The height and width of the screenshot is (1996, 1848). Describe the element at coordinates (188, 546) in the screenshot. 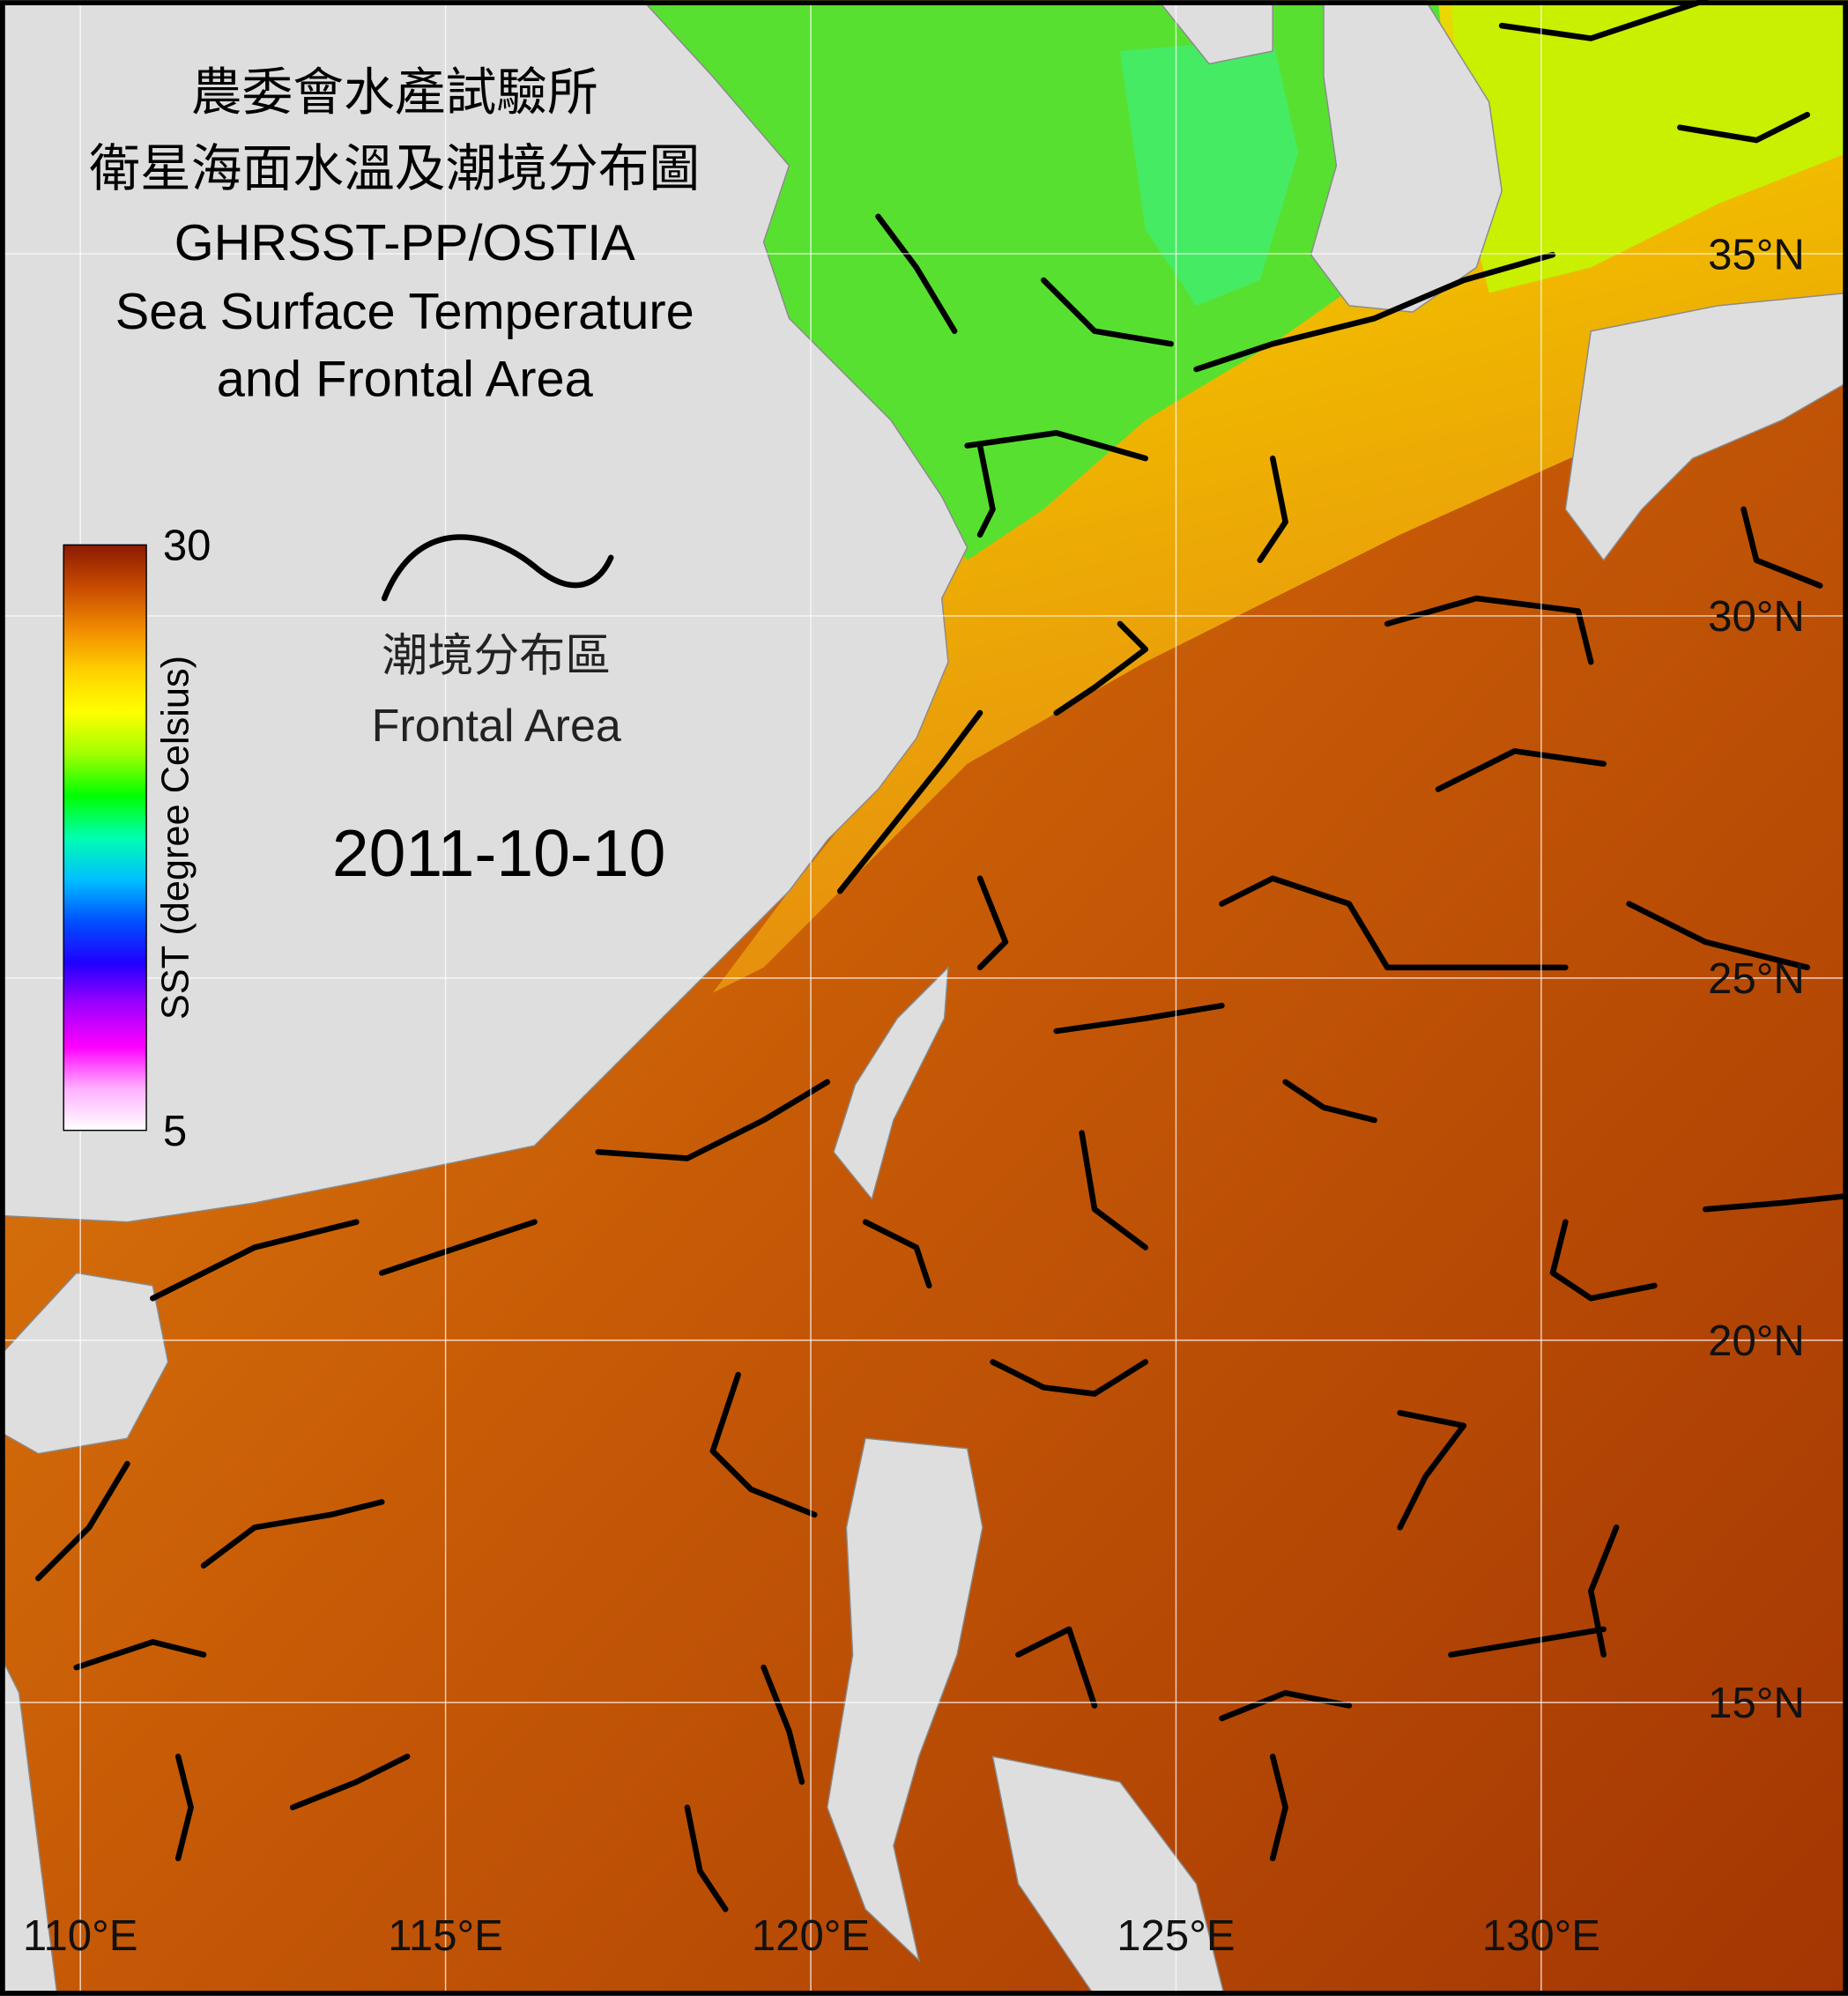

I see `colorbar-tick-label: 30` at that location.